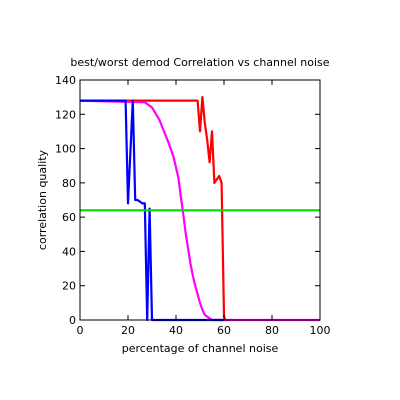 The width and height of the screenshot is (400, 400). What do you see at coordinates (65, 114) in the screenshot?
I see `y-tick-label: 120` at bounding box center [65, 114].